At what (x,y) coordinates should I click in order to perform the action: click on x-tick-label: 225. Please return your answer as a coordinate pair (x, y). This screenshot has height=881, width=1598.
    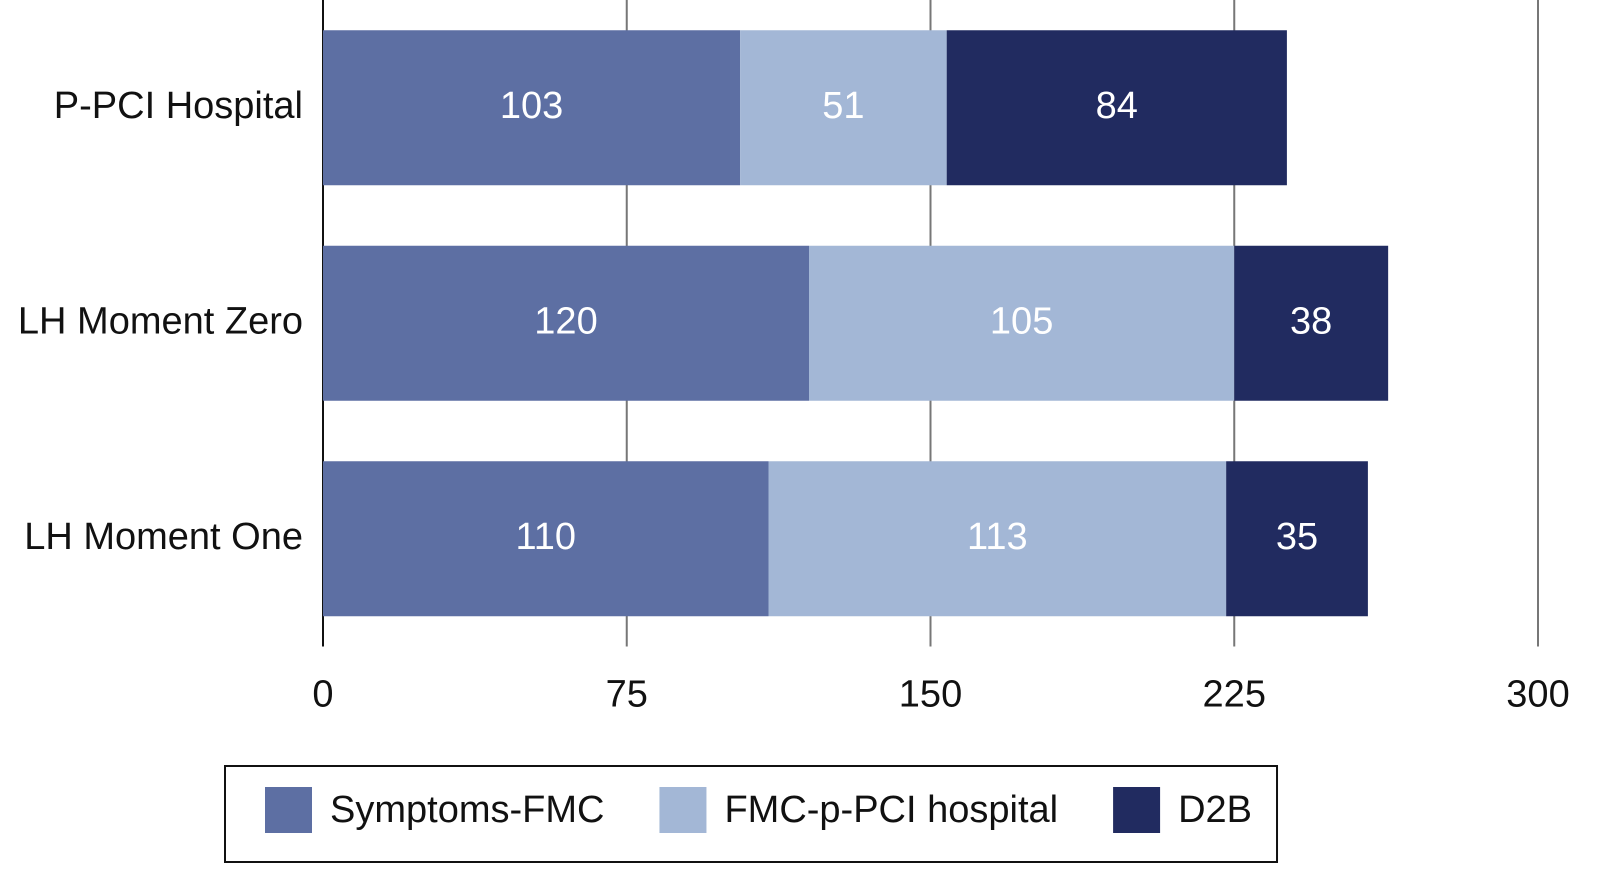
    Looking at the image, I should click on (1234, 695).